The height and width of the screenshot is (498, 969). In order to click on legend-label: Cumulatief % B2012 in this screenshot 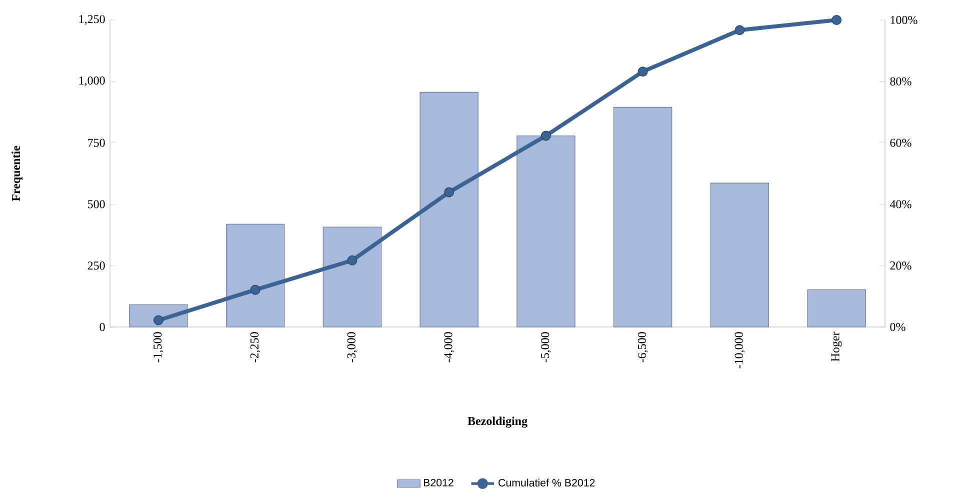, I will do `click(546, 482)`.